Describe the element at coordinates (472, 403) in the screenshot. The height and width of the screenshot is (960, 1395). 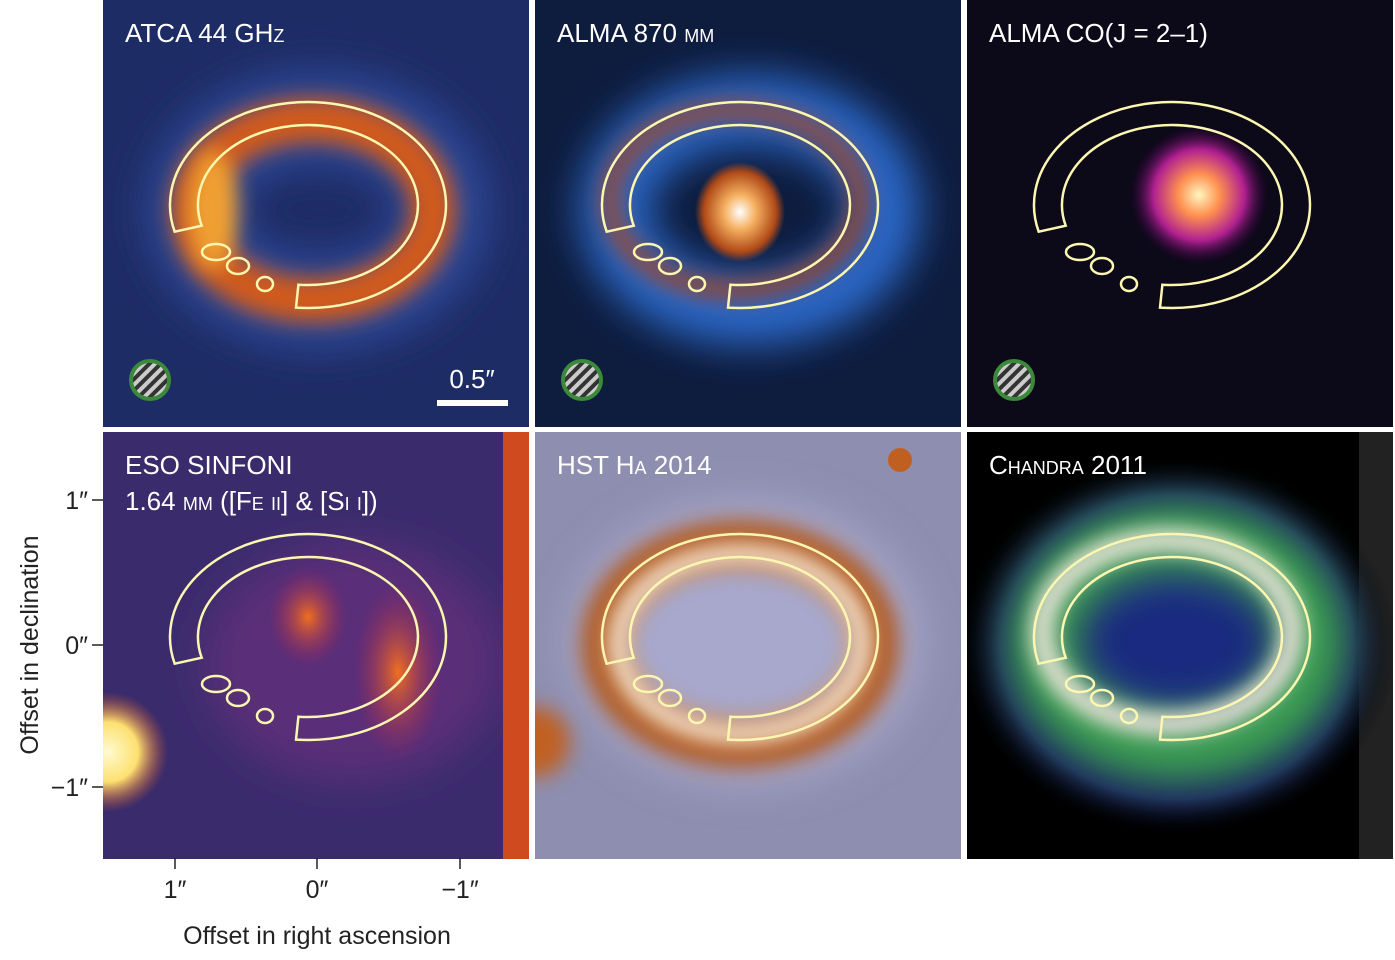
I see `scale-bar` at that location.